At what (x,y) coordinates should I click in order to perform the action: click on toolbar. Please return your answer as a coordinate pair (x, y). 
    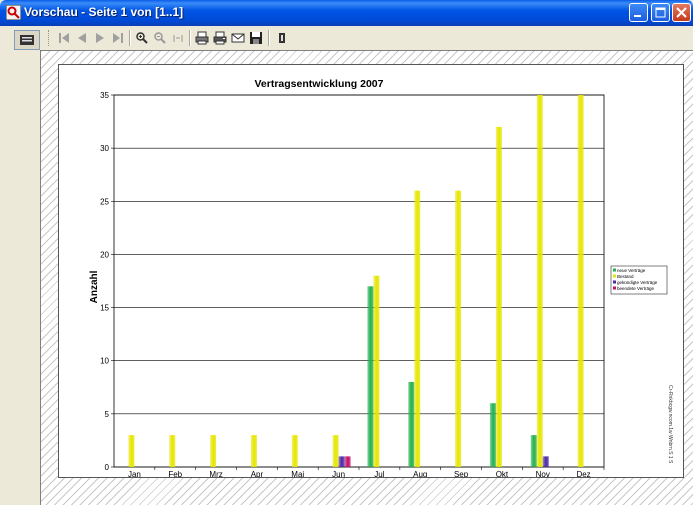
    Looking at the image, I should click on (346, 38).